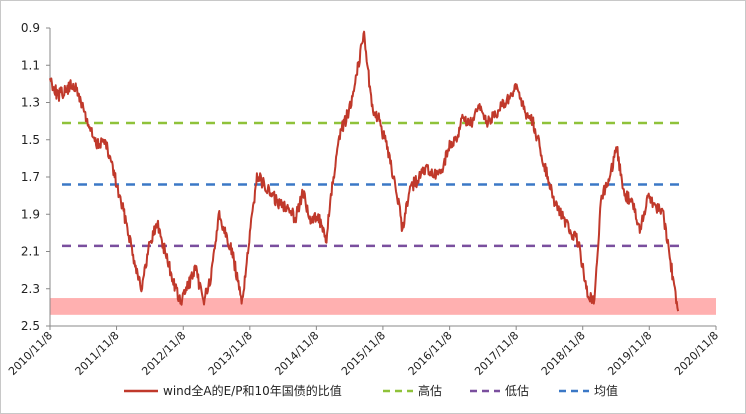 This screenshot has width=746, height=414. Describe the element at coordinates (30, 103) in the screenshot. I see `y-tick-label: 1.3` at that location.